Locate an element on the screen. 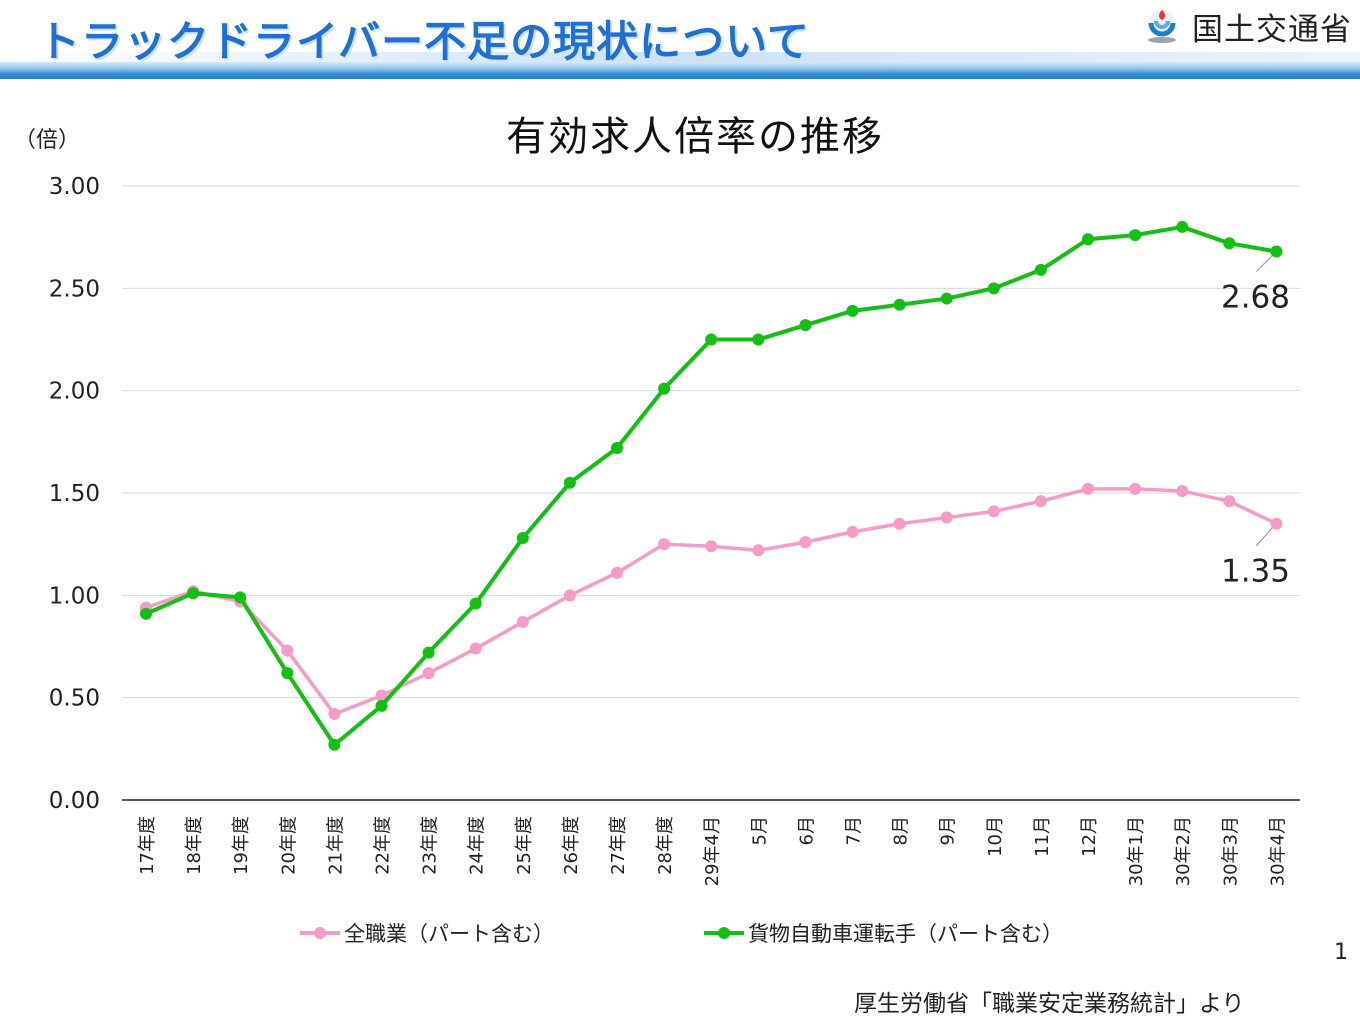  x-tick-label: 30年4月 is located at coordinates (1277, 851).